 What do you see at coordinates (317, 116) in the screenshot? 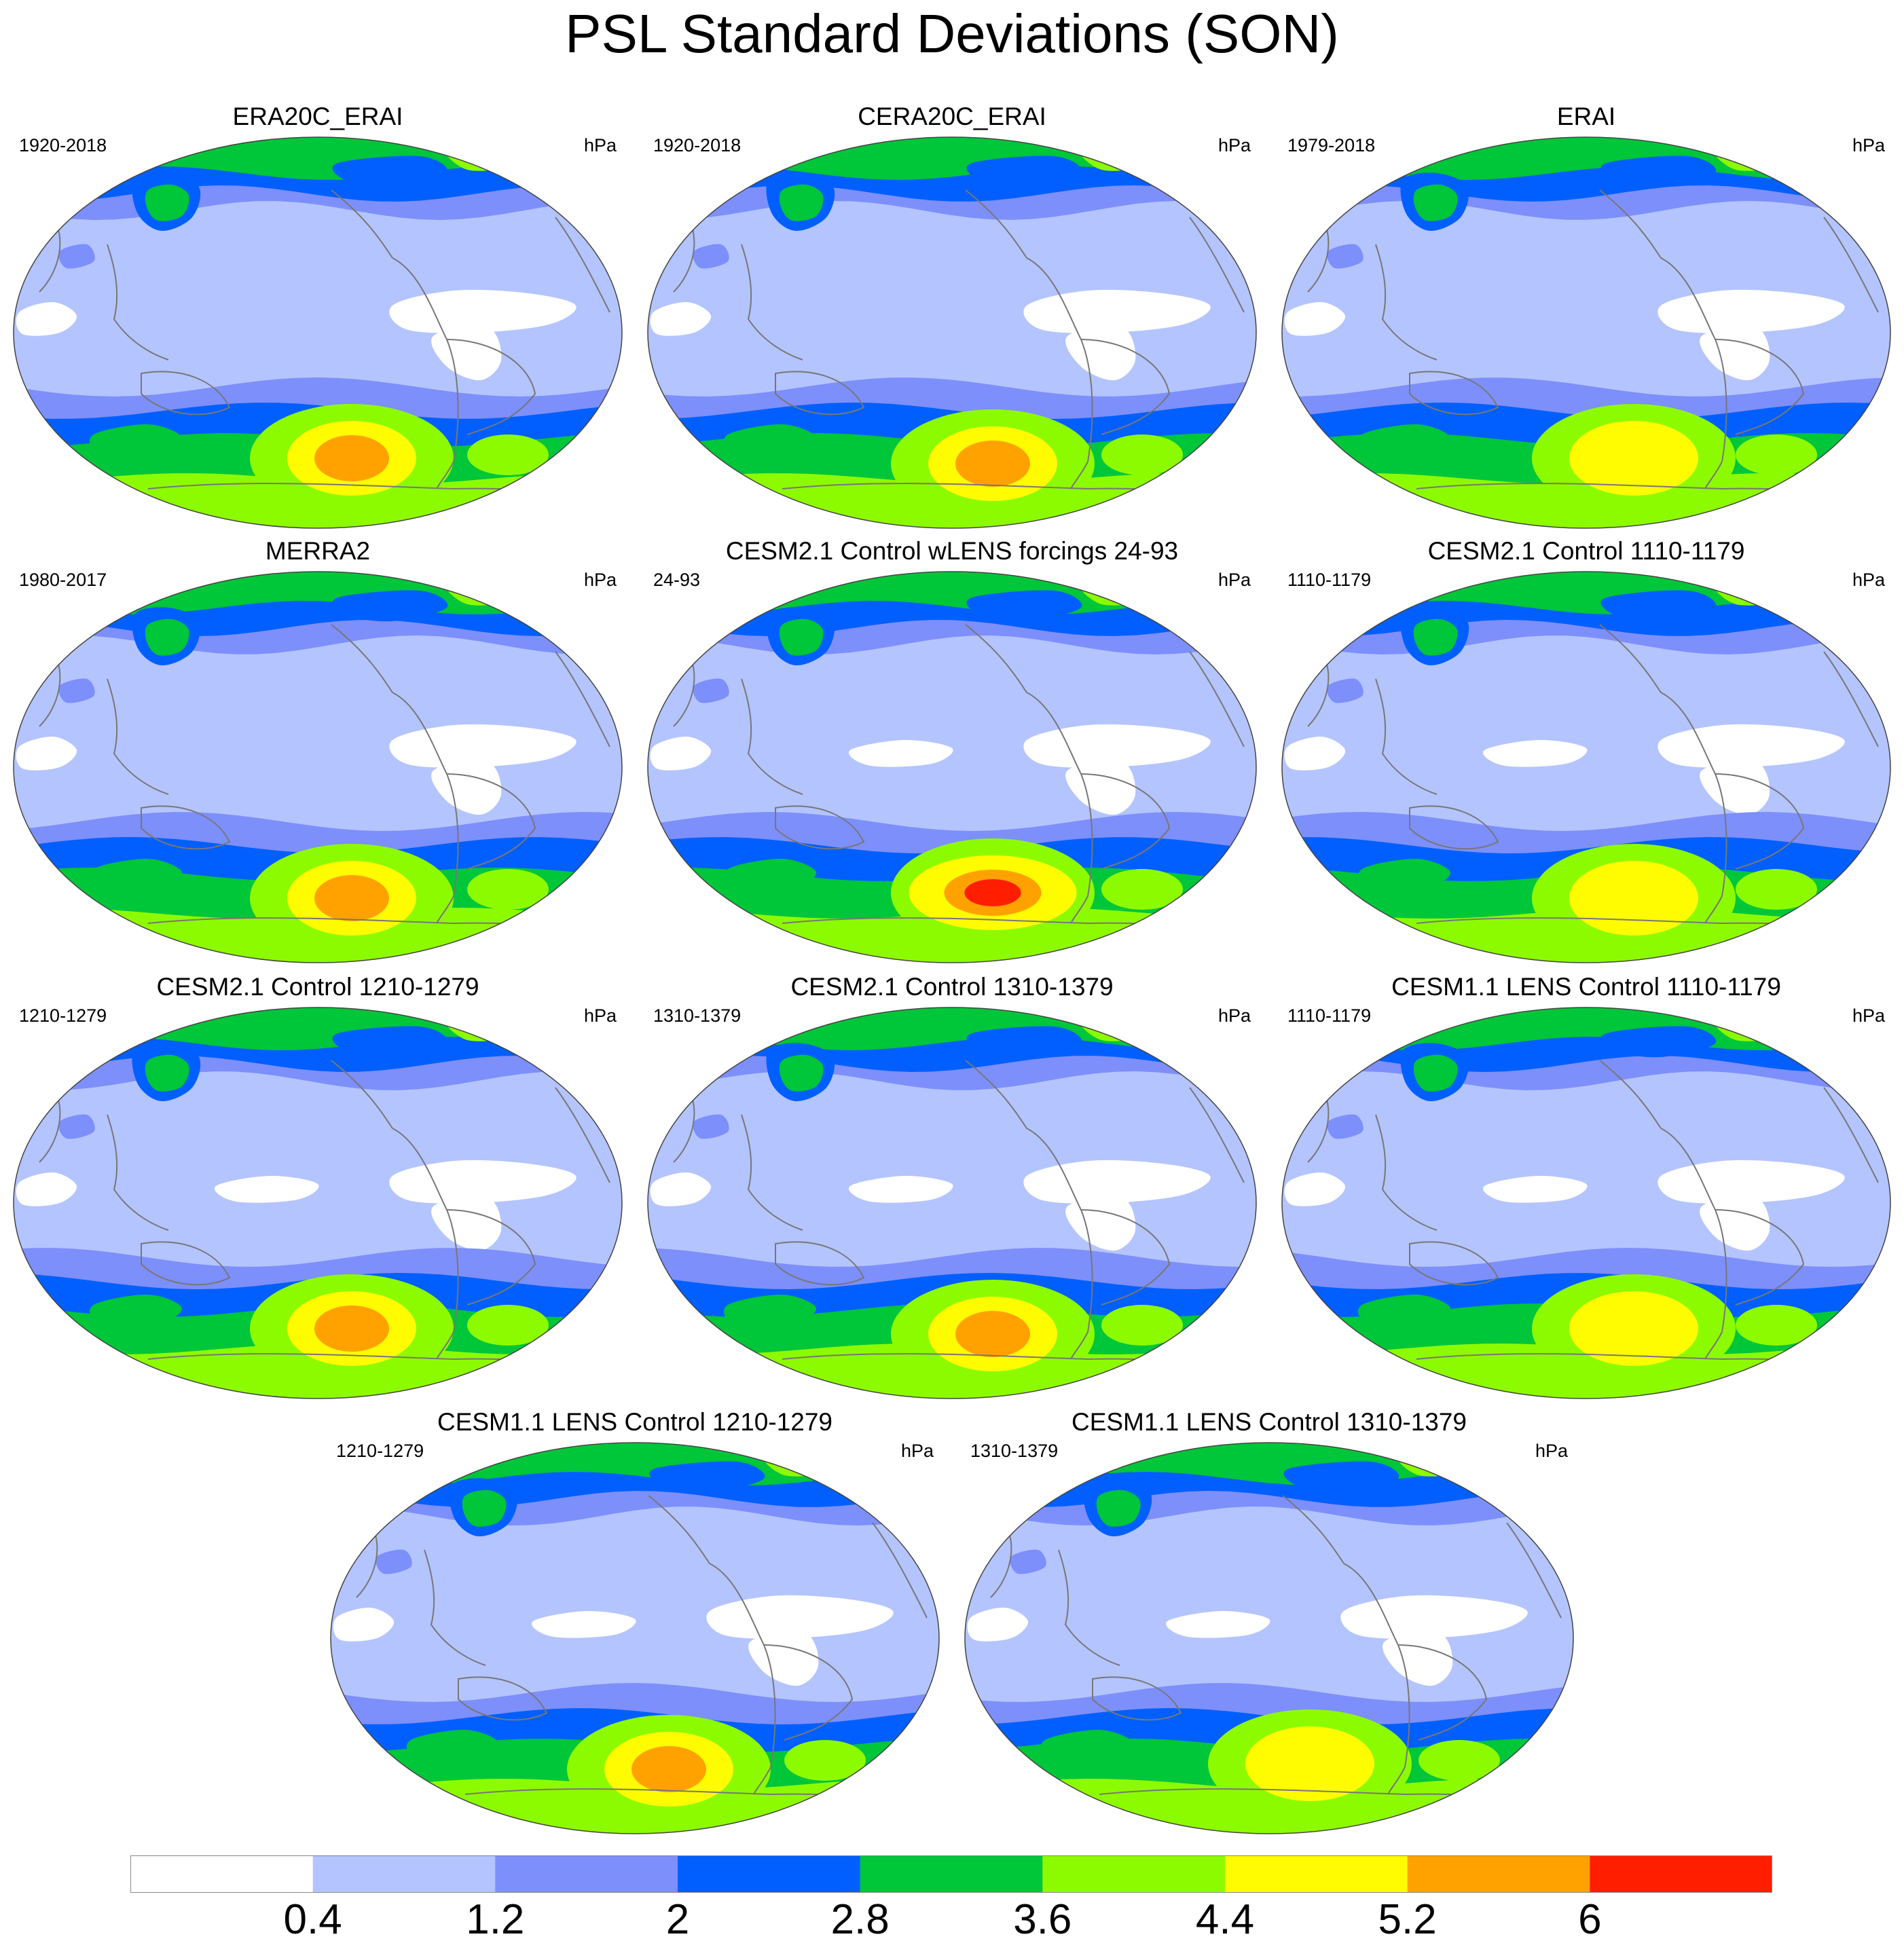
I see `panel-title: ERA20C_ERAI` at bounding box center [317, 116].